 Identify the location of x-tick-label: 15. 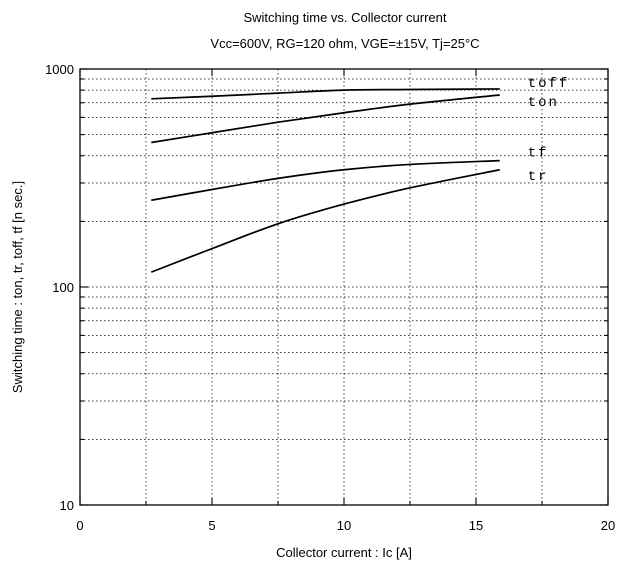
(476, 525).